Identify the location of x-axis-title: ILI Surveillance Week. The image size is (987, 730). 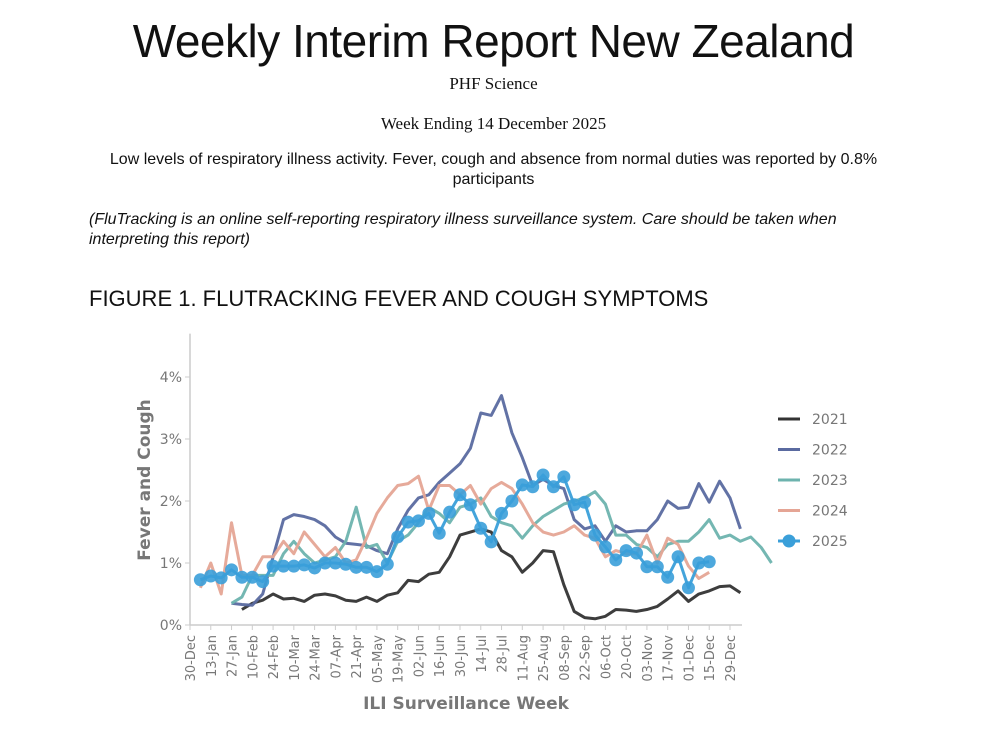
(466, 704).